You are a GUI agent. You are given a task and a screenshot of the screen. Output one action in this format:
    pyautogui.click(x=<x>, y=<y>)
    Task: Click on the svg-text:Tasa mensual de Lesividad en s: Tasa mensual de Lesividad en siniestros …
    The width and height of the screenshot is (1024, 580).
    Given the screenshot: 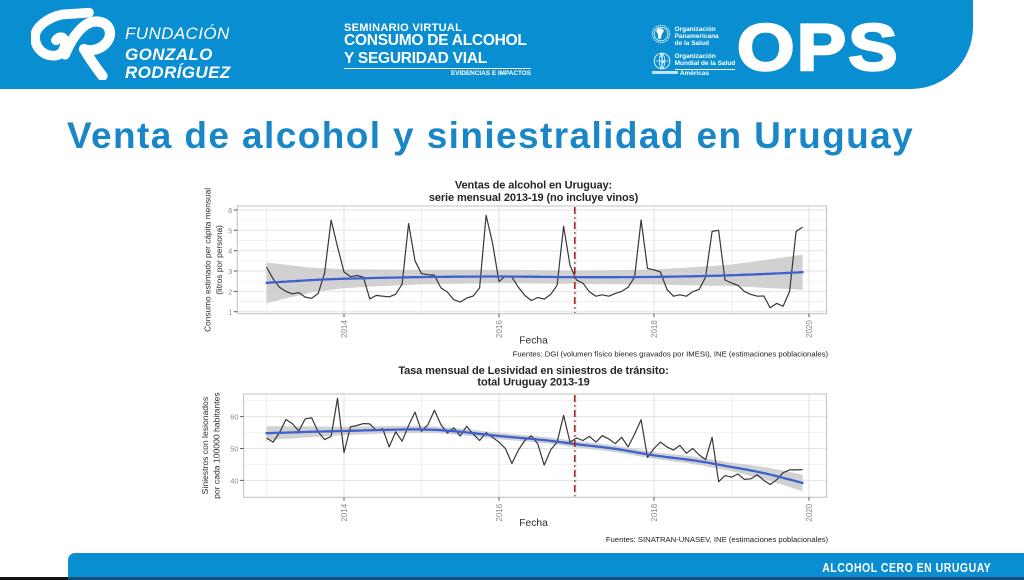 What is the action you would take?
    pyautogui.click(x=533, y=371)
    